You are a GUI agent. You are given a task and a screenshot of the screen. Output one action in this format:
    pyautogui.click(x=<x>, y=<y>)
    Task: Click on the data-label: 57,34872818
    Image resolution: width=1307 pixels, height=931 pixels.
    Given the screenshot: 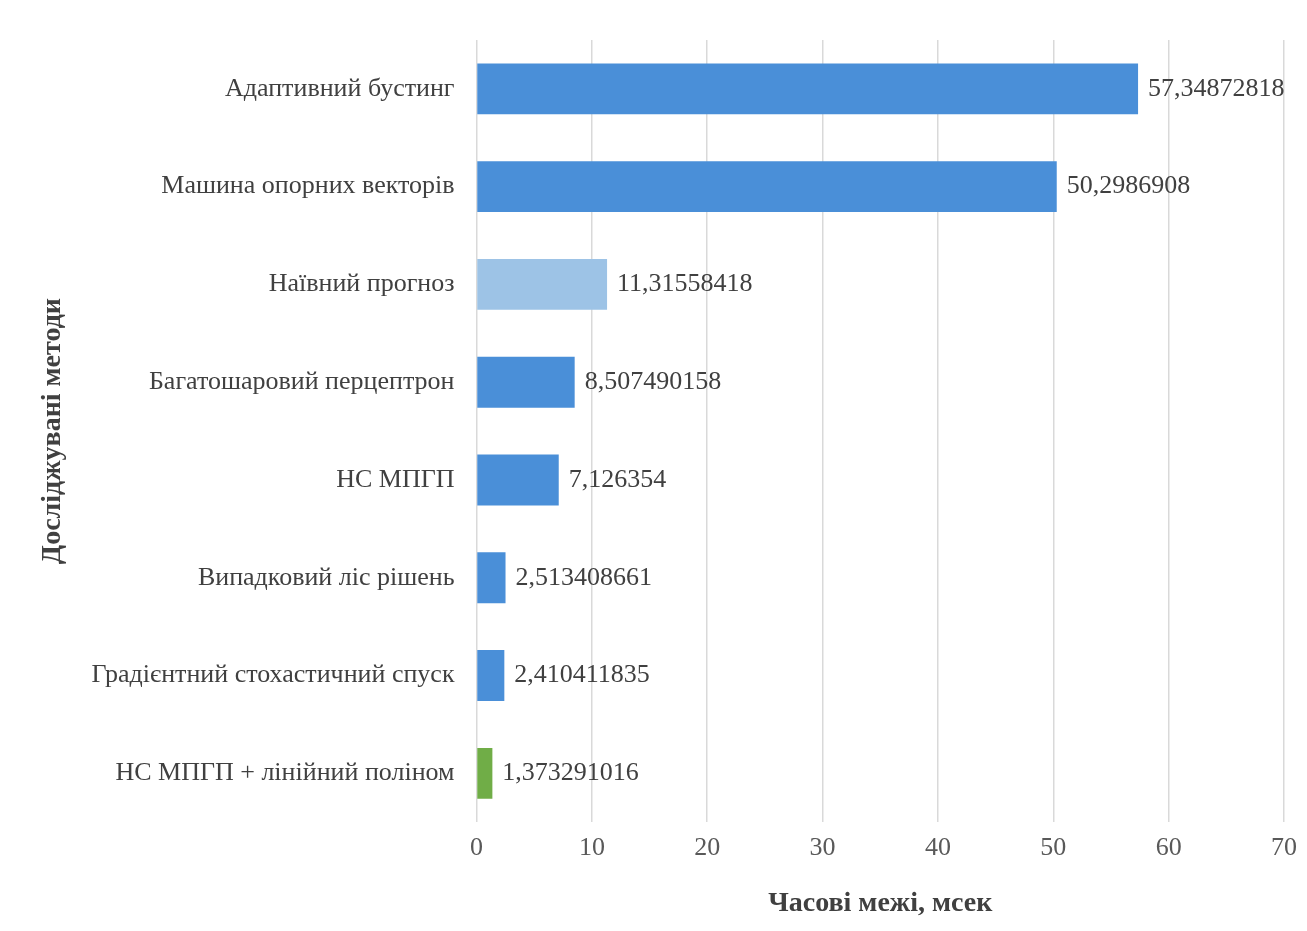 What is the action you would take?
    pyautogui.click(x=1216, y=87)
    